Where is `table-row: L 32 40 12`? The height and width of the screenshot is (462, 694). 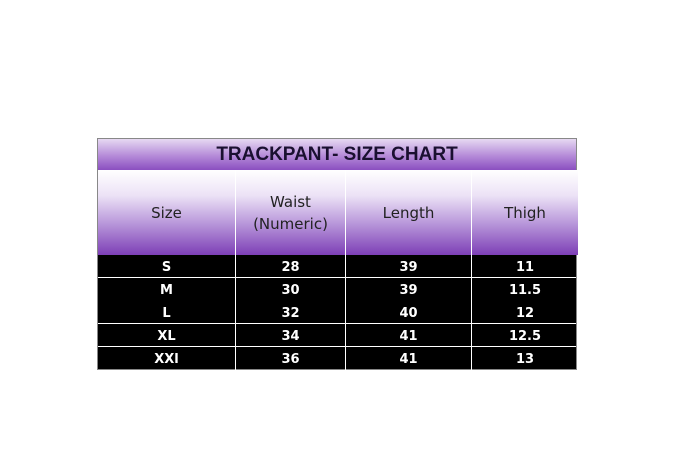
table-row: L 32 40 12 is located at coordinates (337, 312).